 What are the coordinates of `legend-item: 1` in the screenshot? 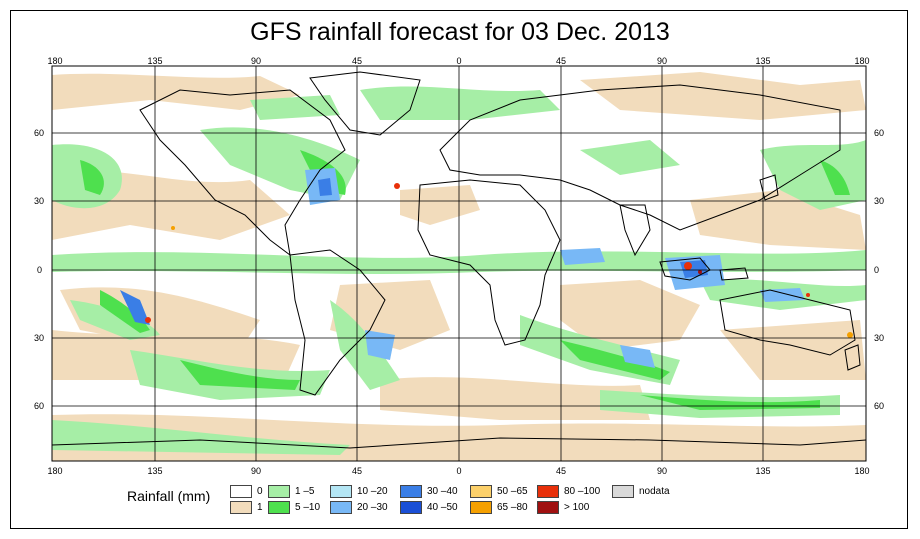 It's located at (246, 507).